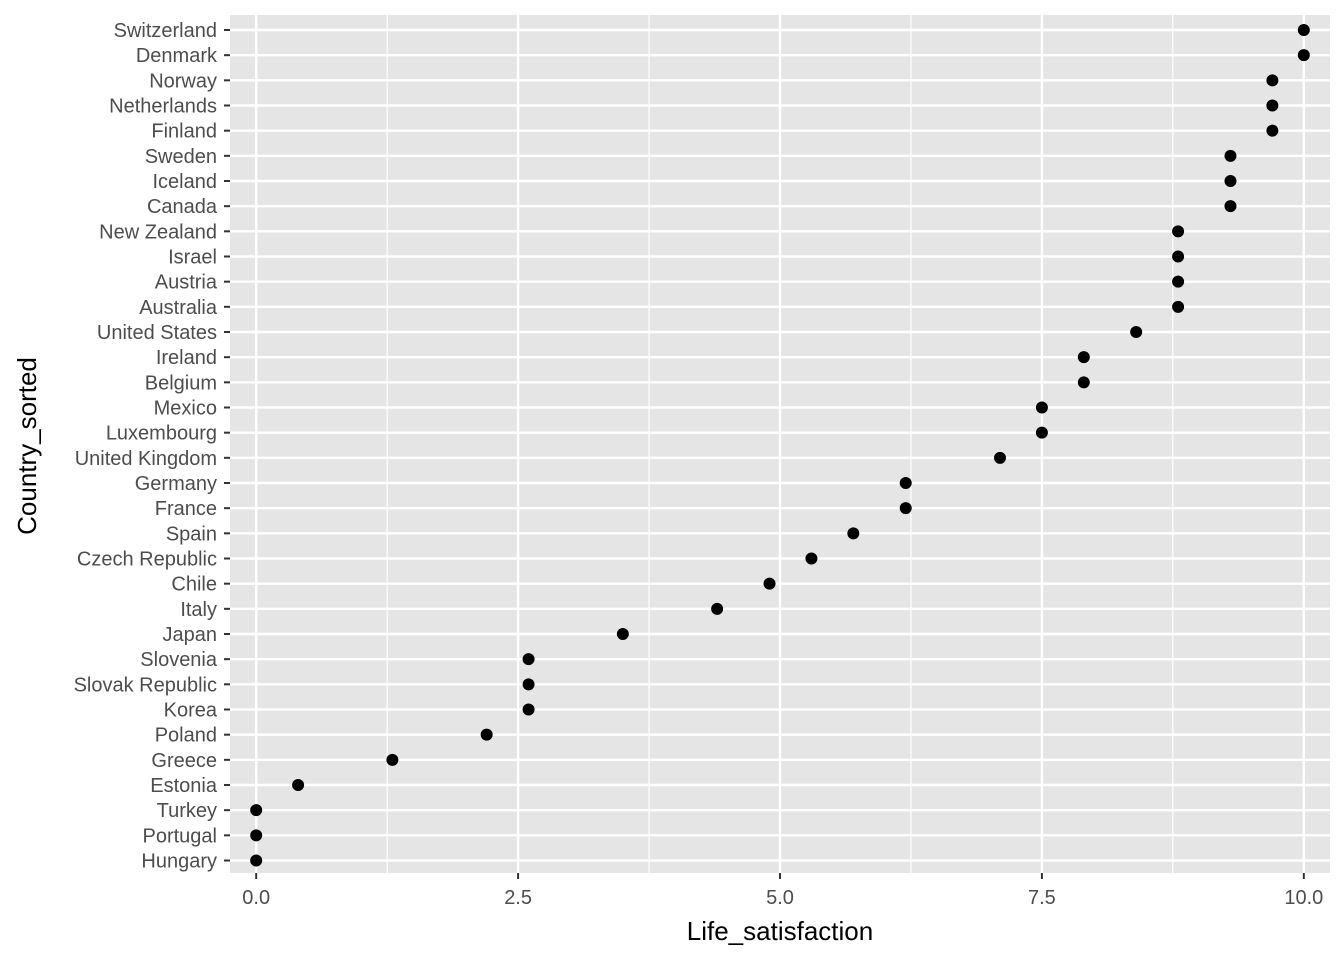  What do you see at coordinates (163, 107) in the screenshot?
I see `y-tick-label: Netherlands` at bounding box center [163, 107].